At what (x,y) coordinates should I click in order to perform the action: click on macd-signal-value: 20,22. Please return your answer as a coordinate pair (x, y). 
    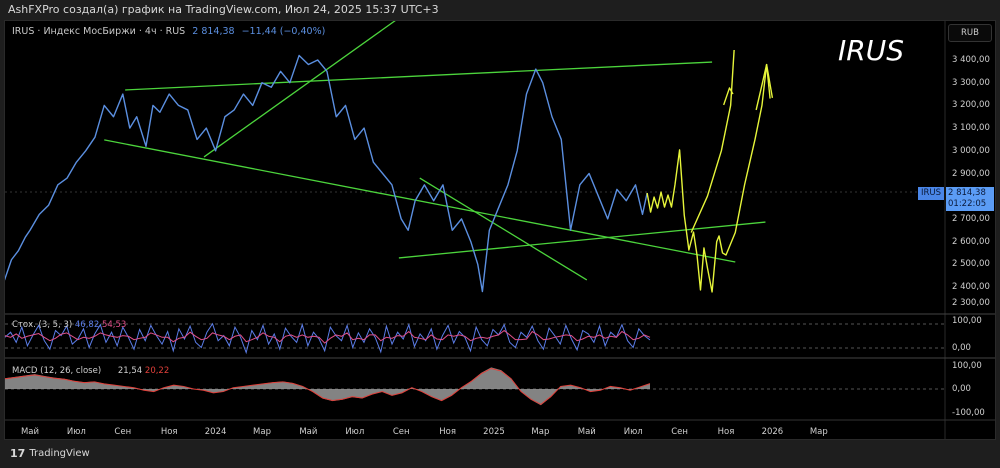
    Looking at the image, I should click on (157, 371).